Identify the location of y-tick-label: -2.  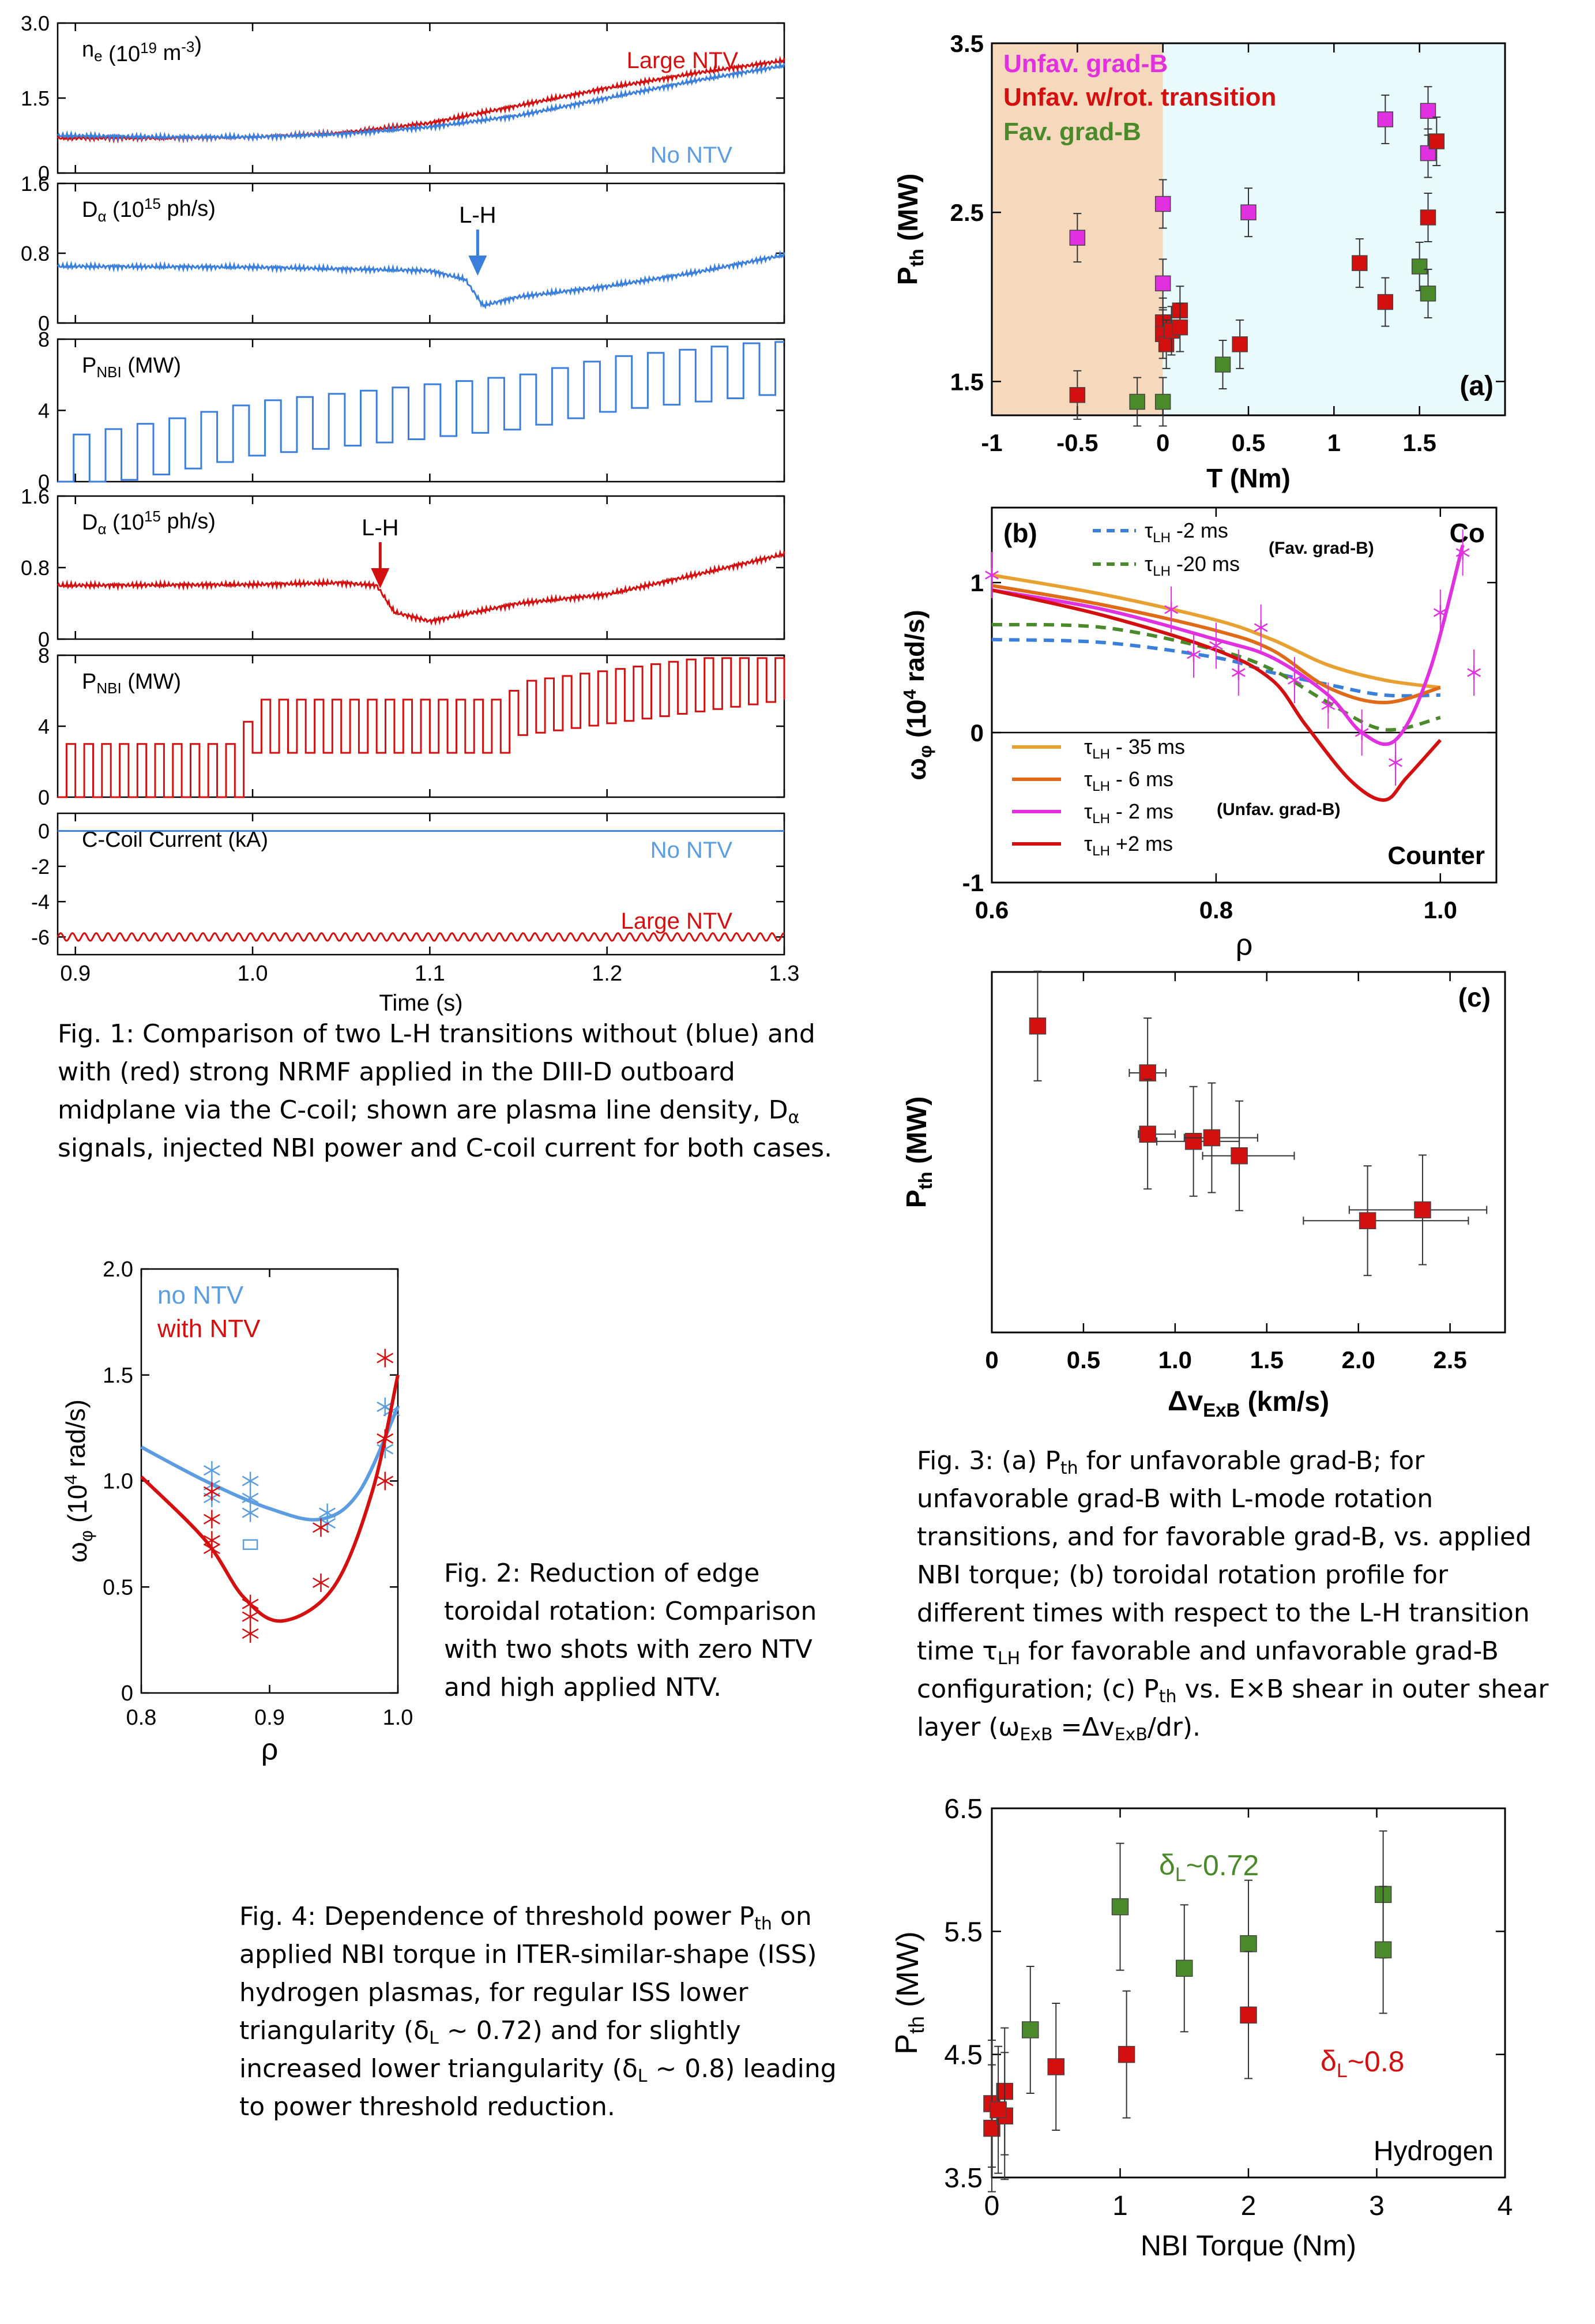
(41, 867).